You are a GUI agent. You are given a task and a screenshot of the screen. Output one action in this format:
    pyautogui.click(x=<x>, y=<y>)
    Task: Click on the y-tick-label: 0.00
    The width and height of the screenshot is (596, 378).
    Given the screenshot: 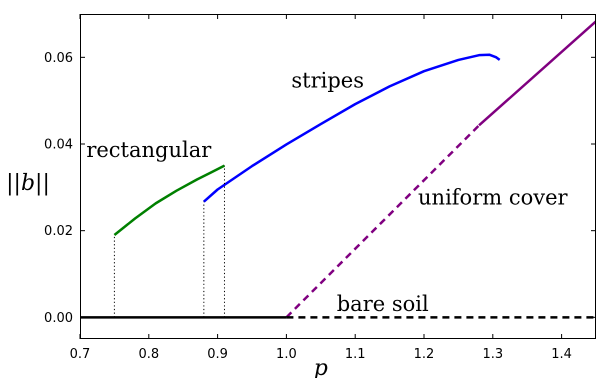 What is the action you would take?
    pyautogui.click(x=58, y=318)
    